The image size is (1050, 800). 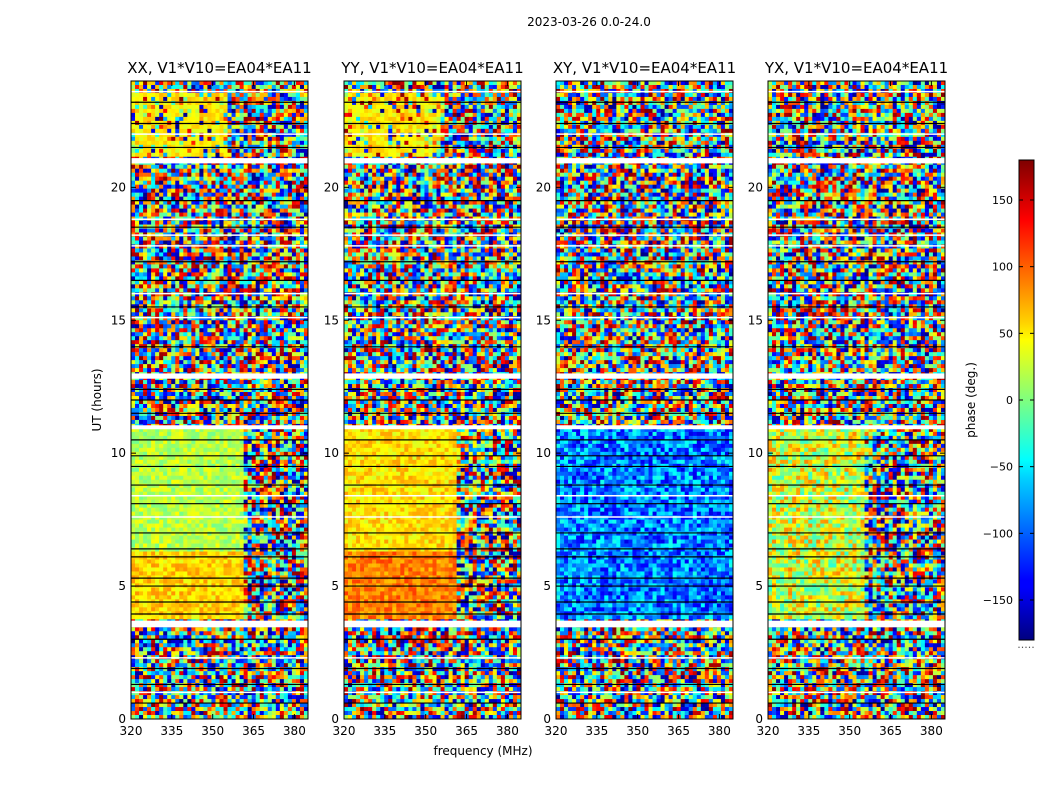 I want to click on panel-title: YX, V1*V10=EA04*EA11, so click(x=856, y=68).